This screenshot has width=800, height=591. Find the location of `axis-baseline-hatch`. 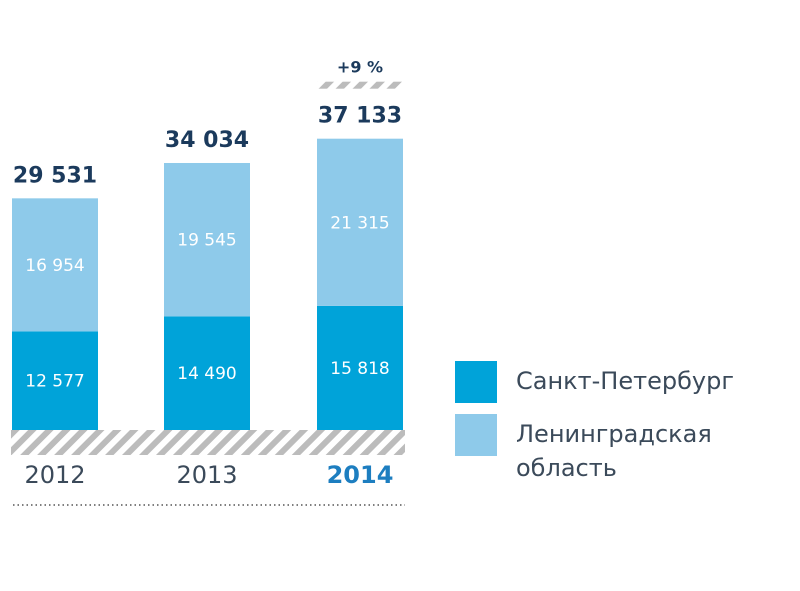

axis-baseline-hatch is located at coordinates (208, 442).